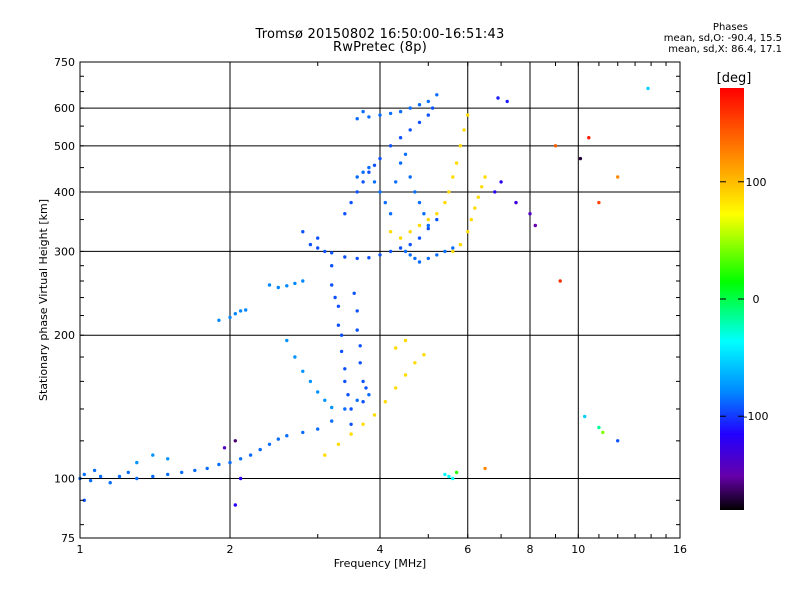 This screenshot has height=600, width=800. Describe the element at coordinates (230, 549) in the screenshot. I see `x-tick-label: 2` at that location.